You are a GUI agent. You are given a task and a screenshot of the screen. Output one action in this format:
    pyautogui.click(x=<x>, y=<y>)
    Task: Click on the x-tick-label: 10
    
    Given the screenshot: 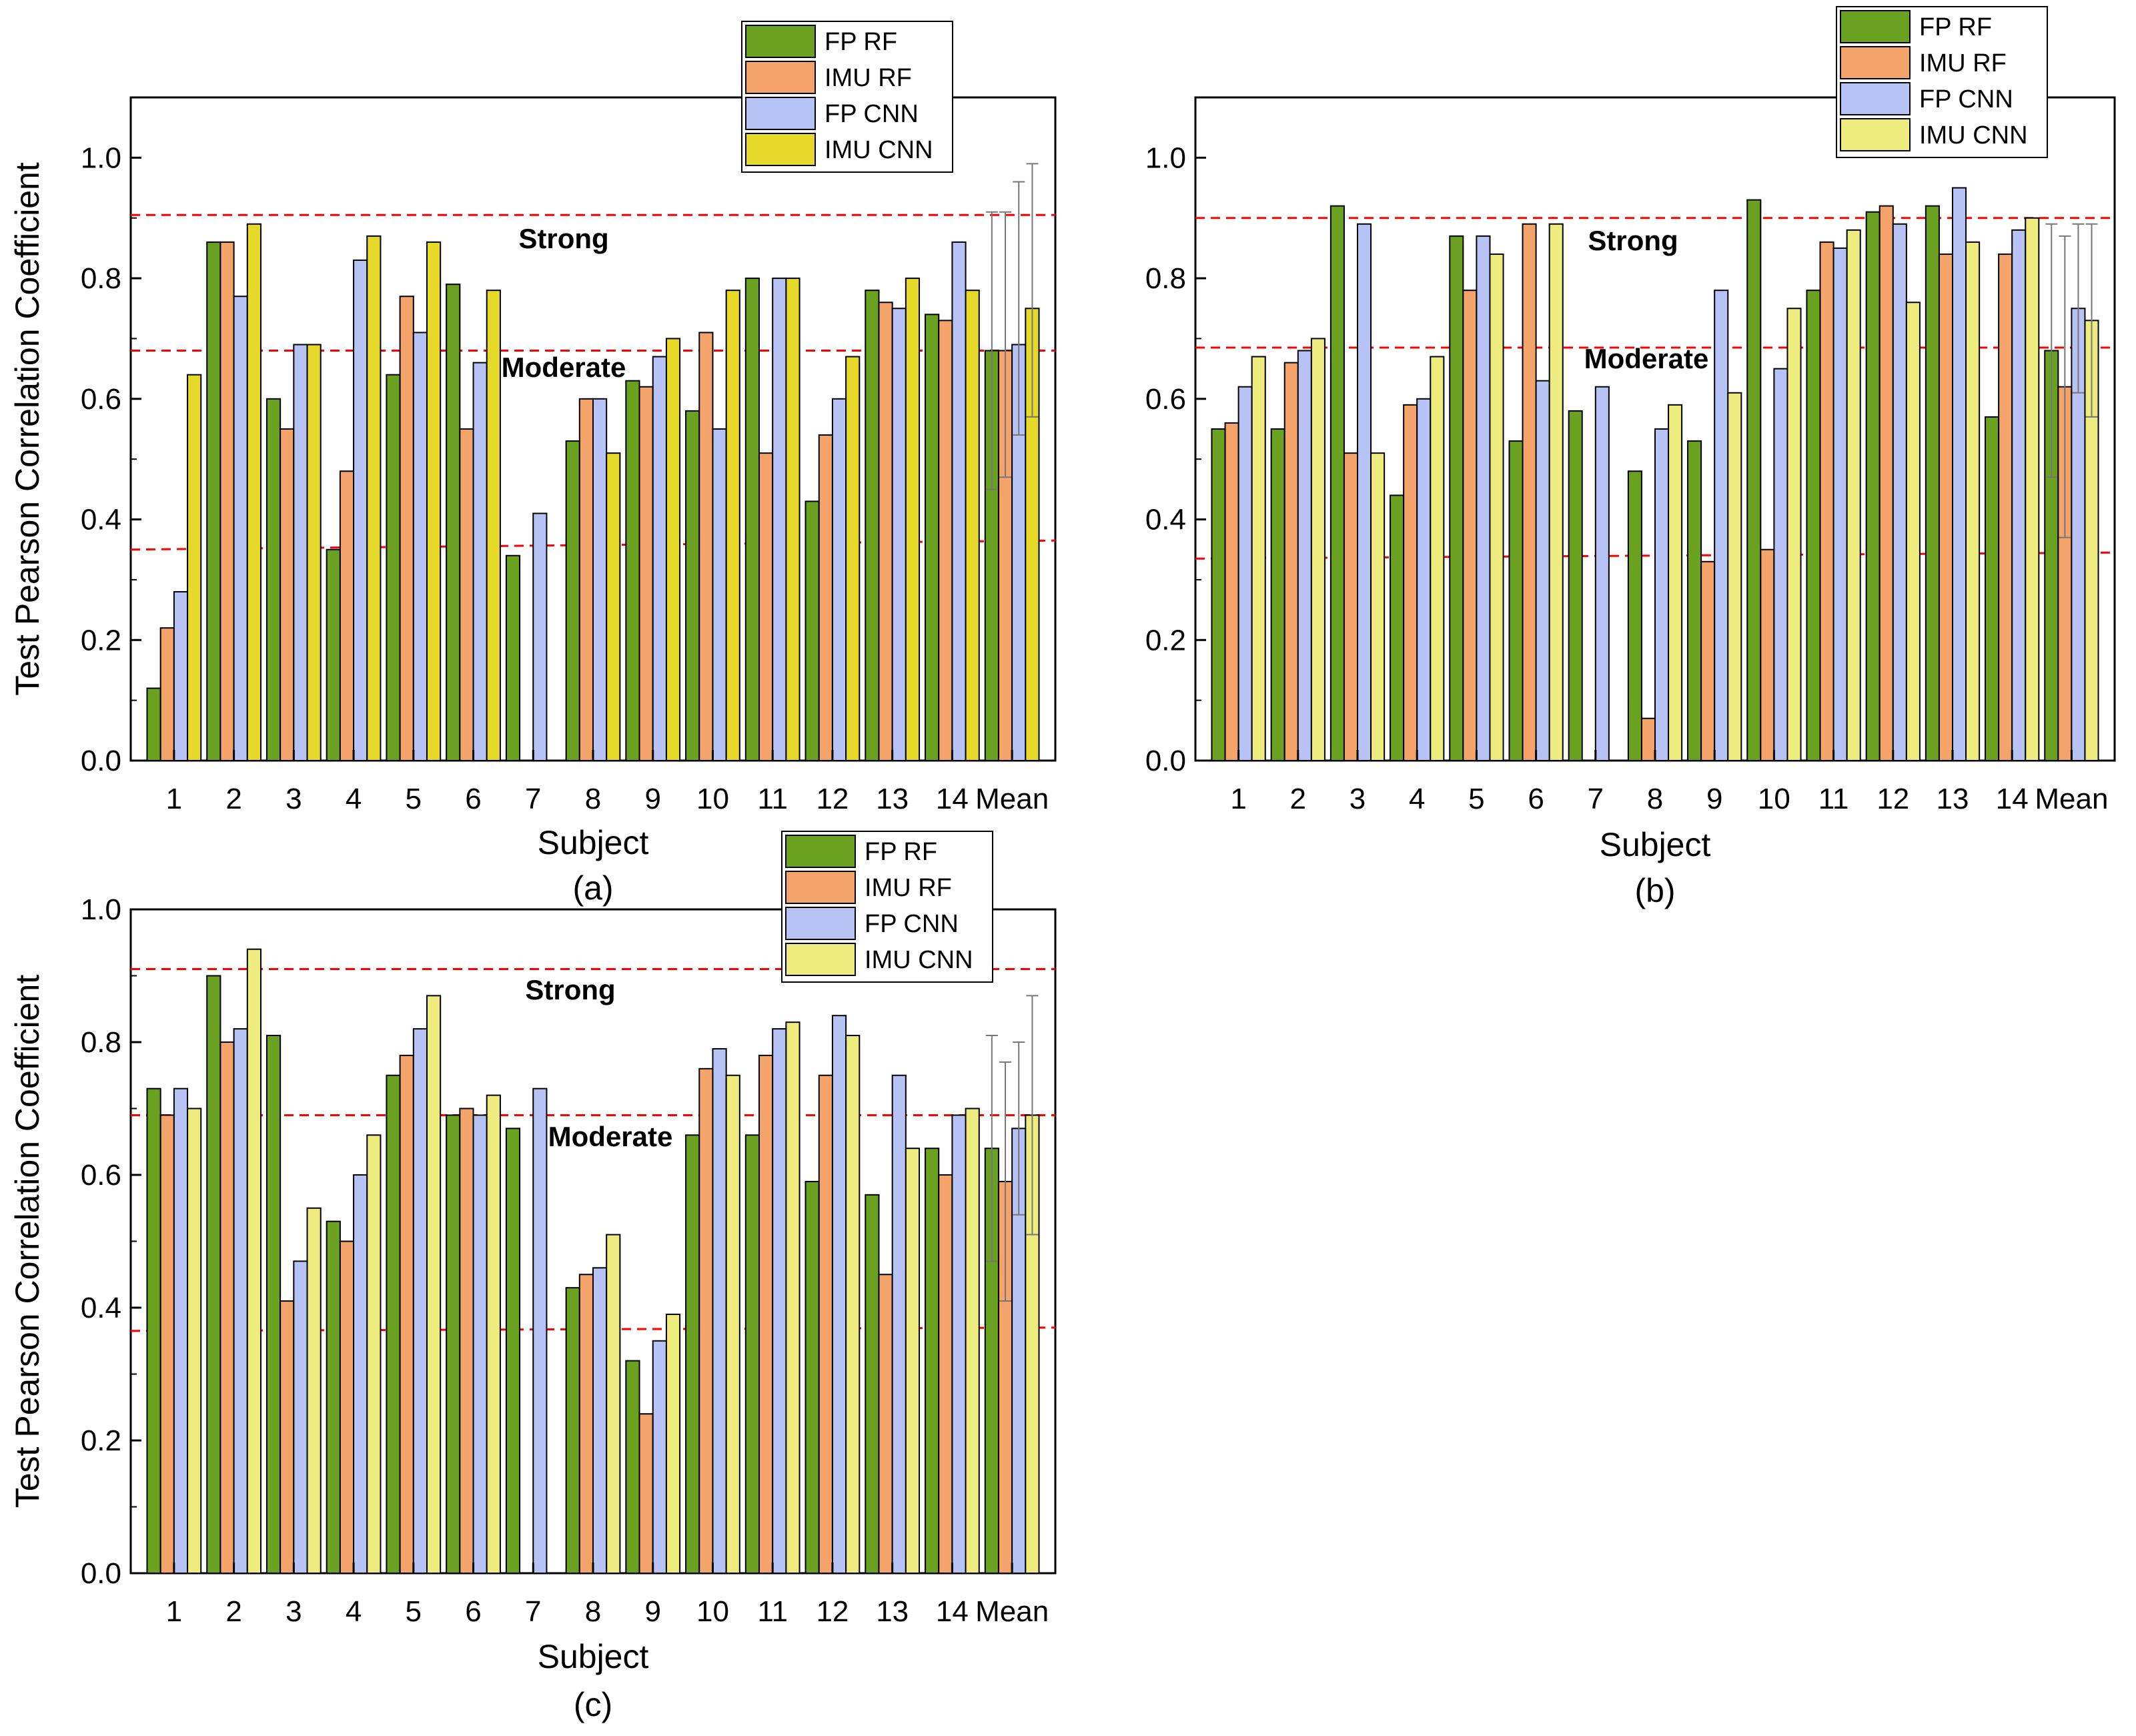 What is the action you would take?
    pyautogui.click(x=713, y=799)
    